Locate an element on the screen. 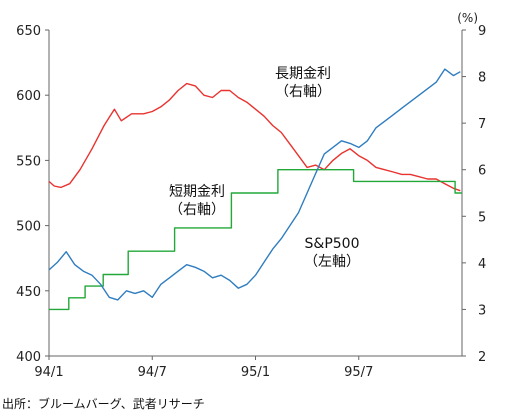 This screenshot has width=511, height=418. x-tick-label: 95/1 is located at coordinates (255, 372).